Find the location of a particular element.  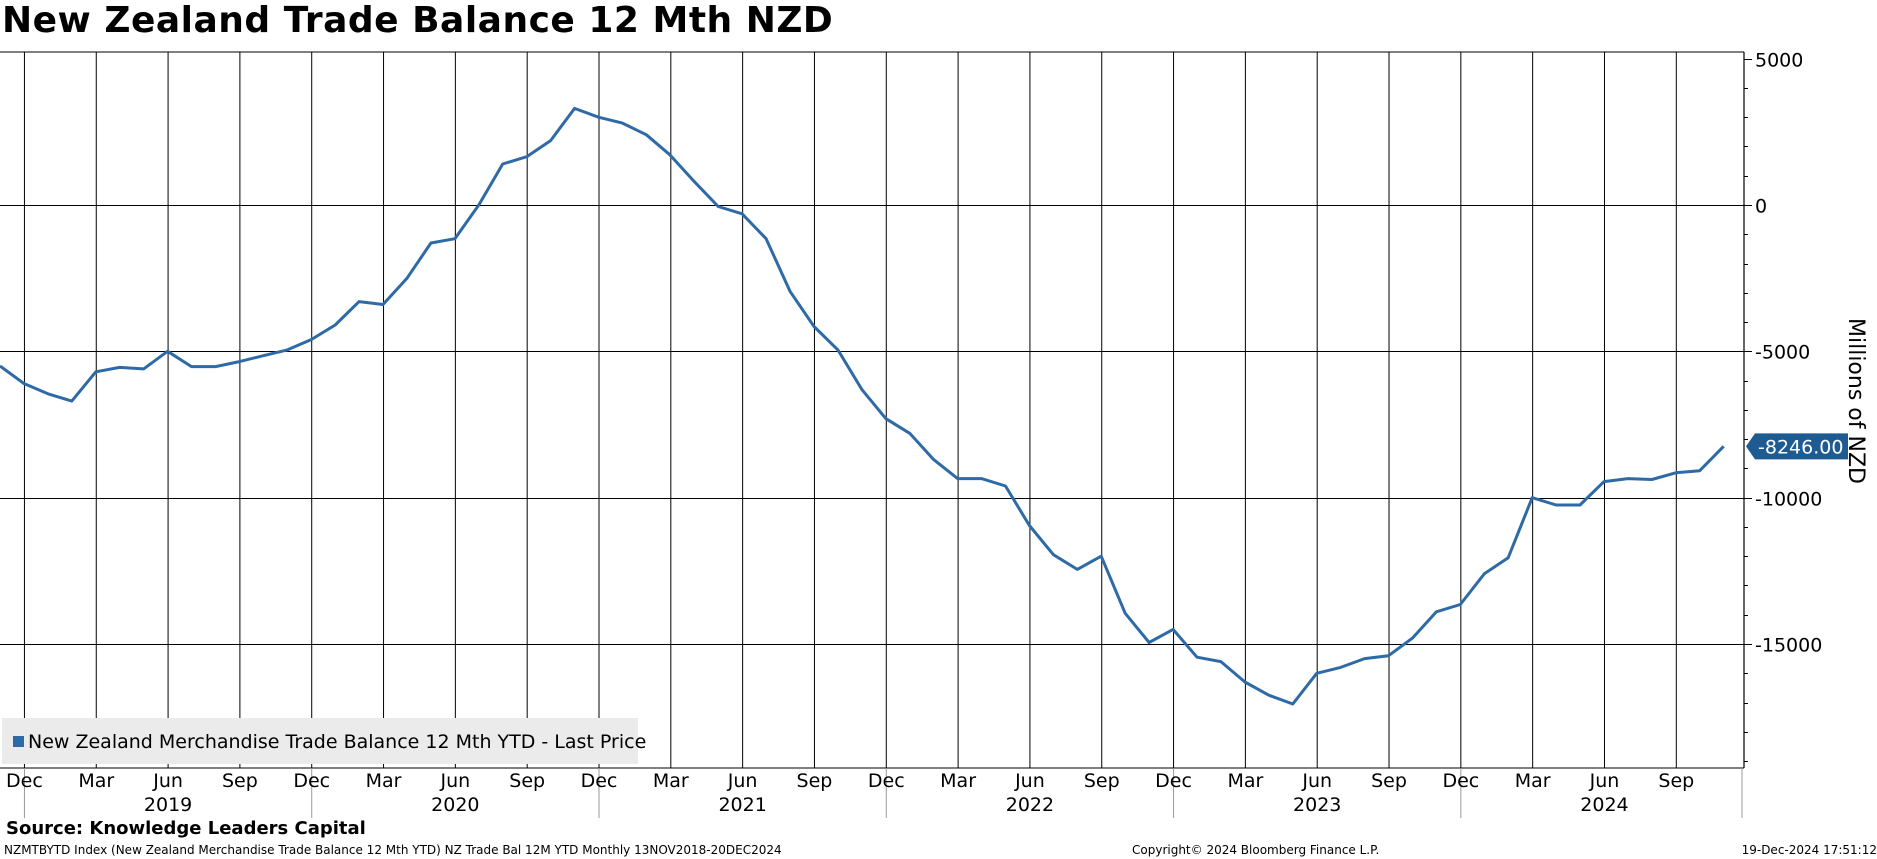

source-note: Source: Knowledge Leaders Capital is located at coordinates (186, 828).